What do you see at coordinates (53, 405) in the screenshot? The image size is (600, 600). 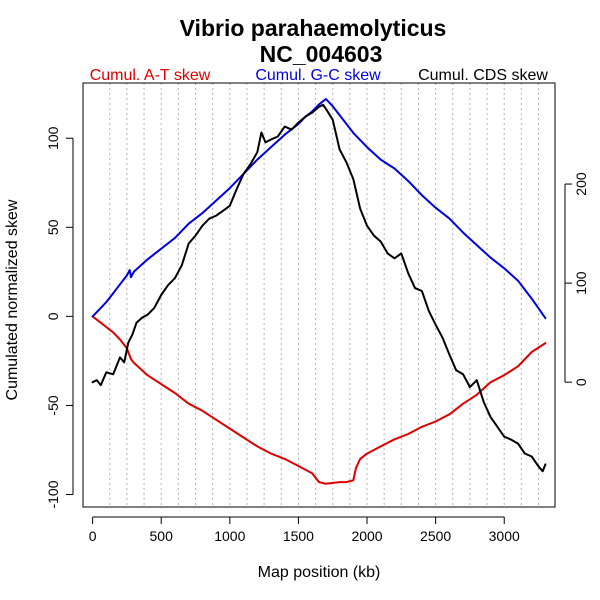 I see `y-left-tick-label: -50` at bounding box center [53, 405].